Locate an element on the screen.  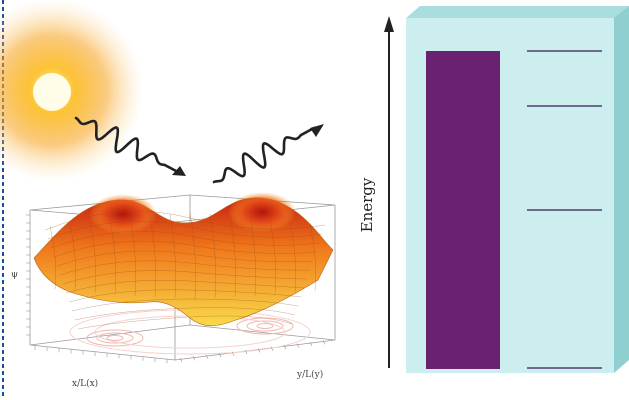
filled-energy-band is located at coordinates (463, 210).